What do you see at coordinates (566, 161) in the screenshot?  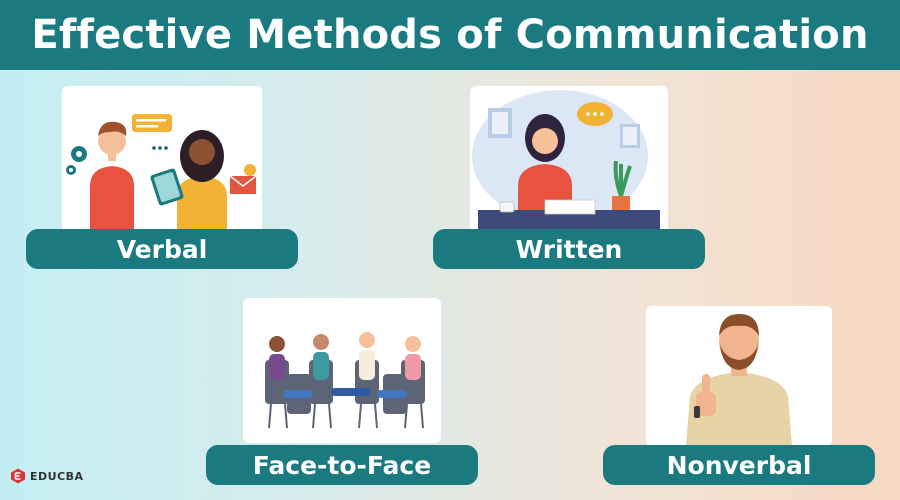 I see `woman-writing-at-desk-illustration` at bounding box center [566, 161].